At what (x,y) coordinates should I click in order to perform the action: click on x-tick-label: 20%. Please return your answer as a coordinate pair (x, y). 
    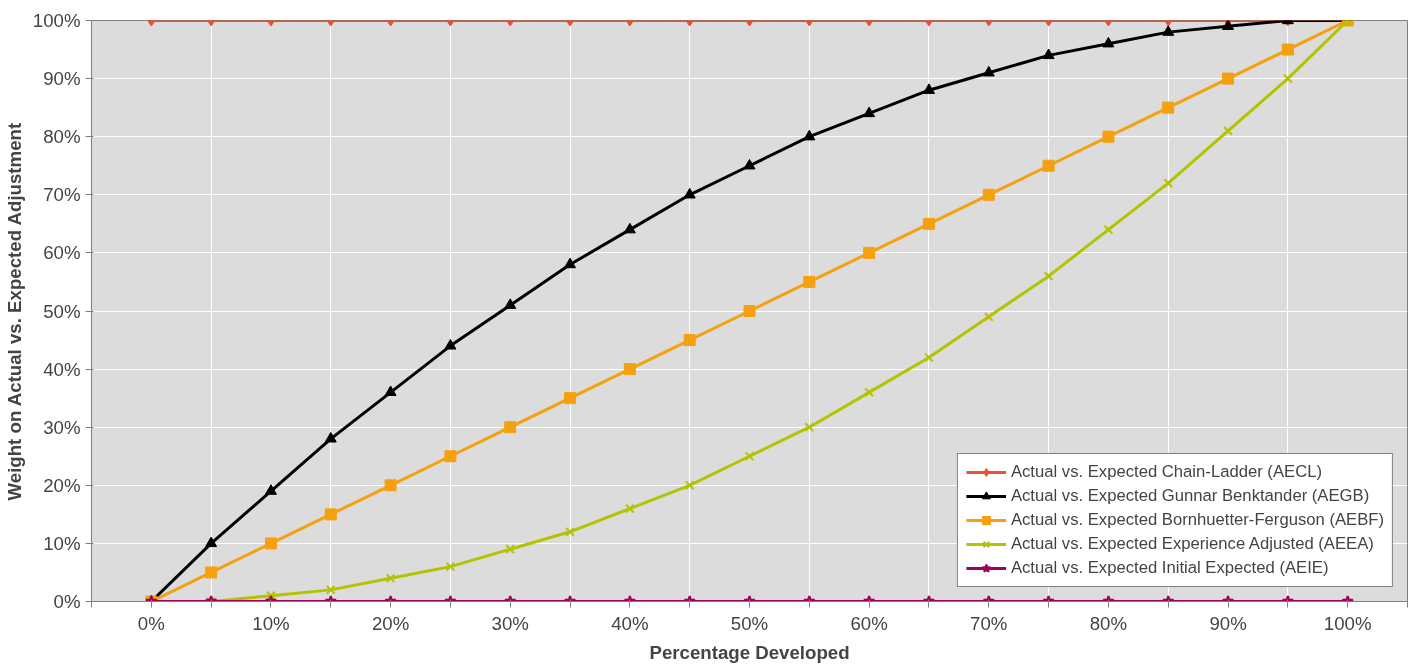
    Looking at the image, I should click on (390, 623).